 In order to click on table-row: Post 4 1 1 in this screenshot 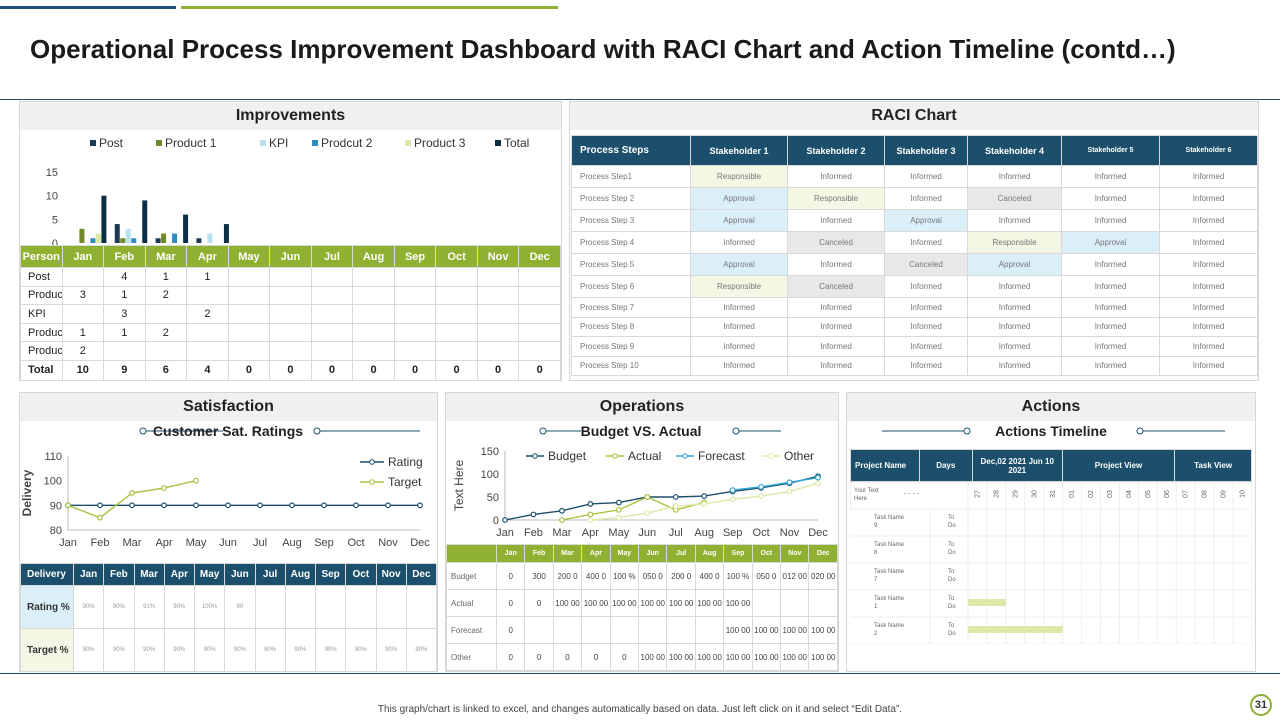, I will do `click(290, 277)`.